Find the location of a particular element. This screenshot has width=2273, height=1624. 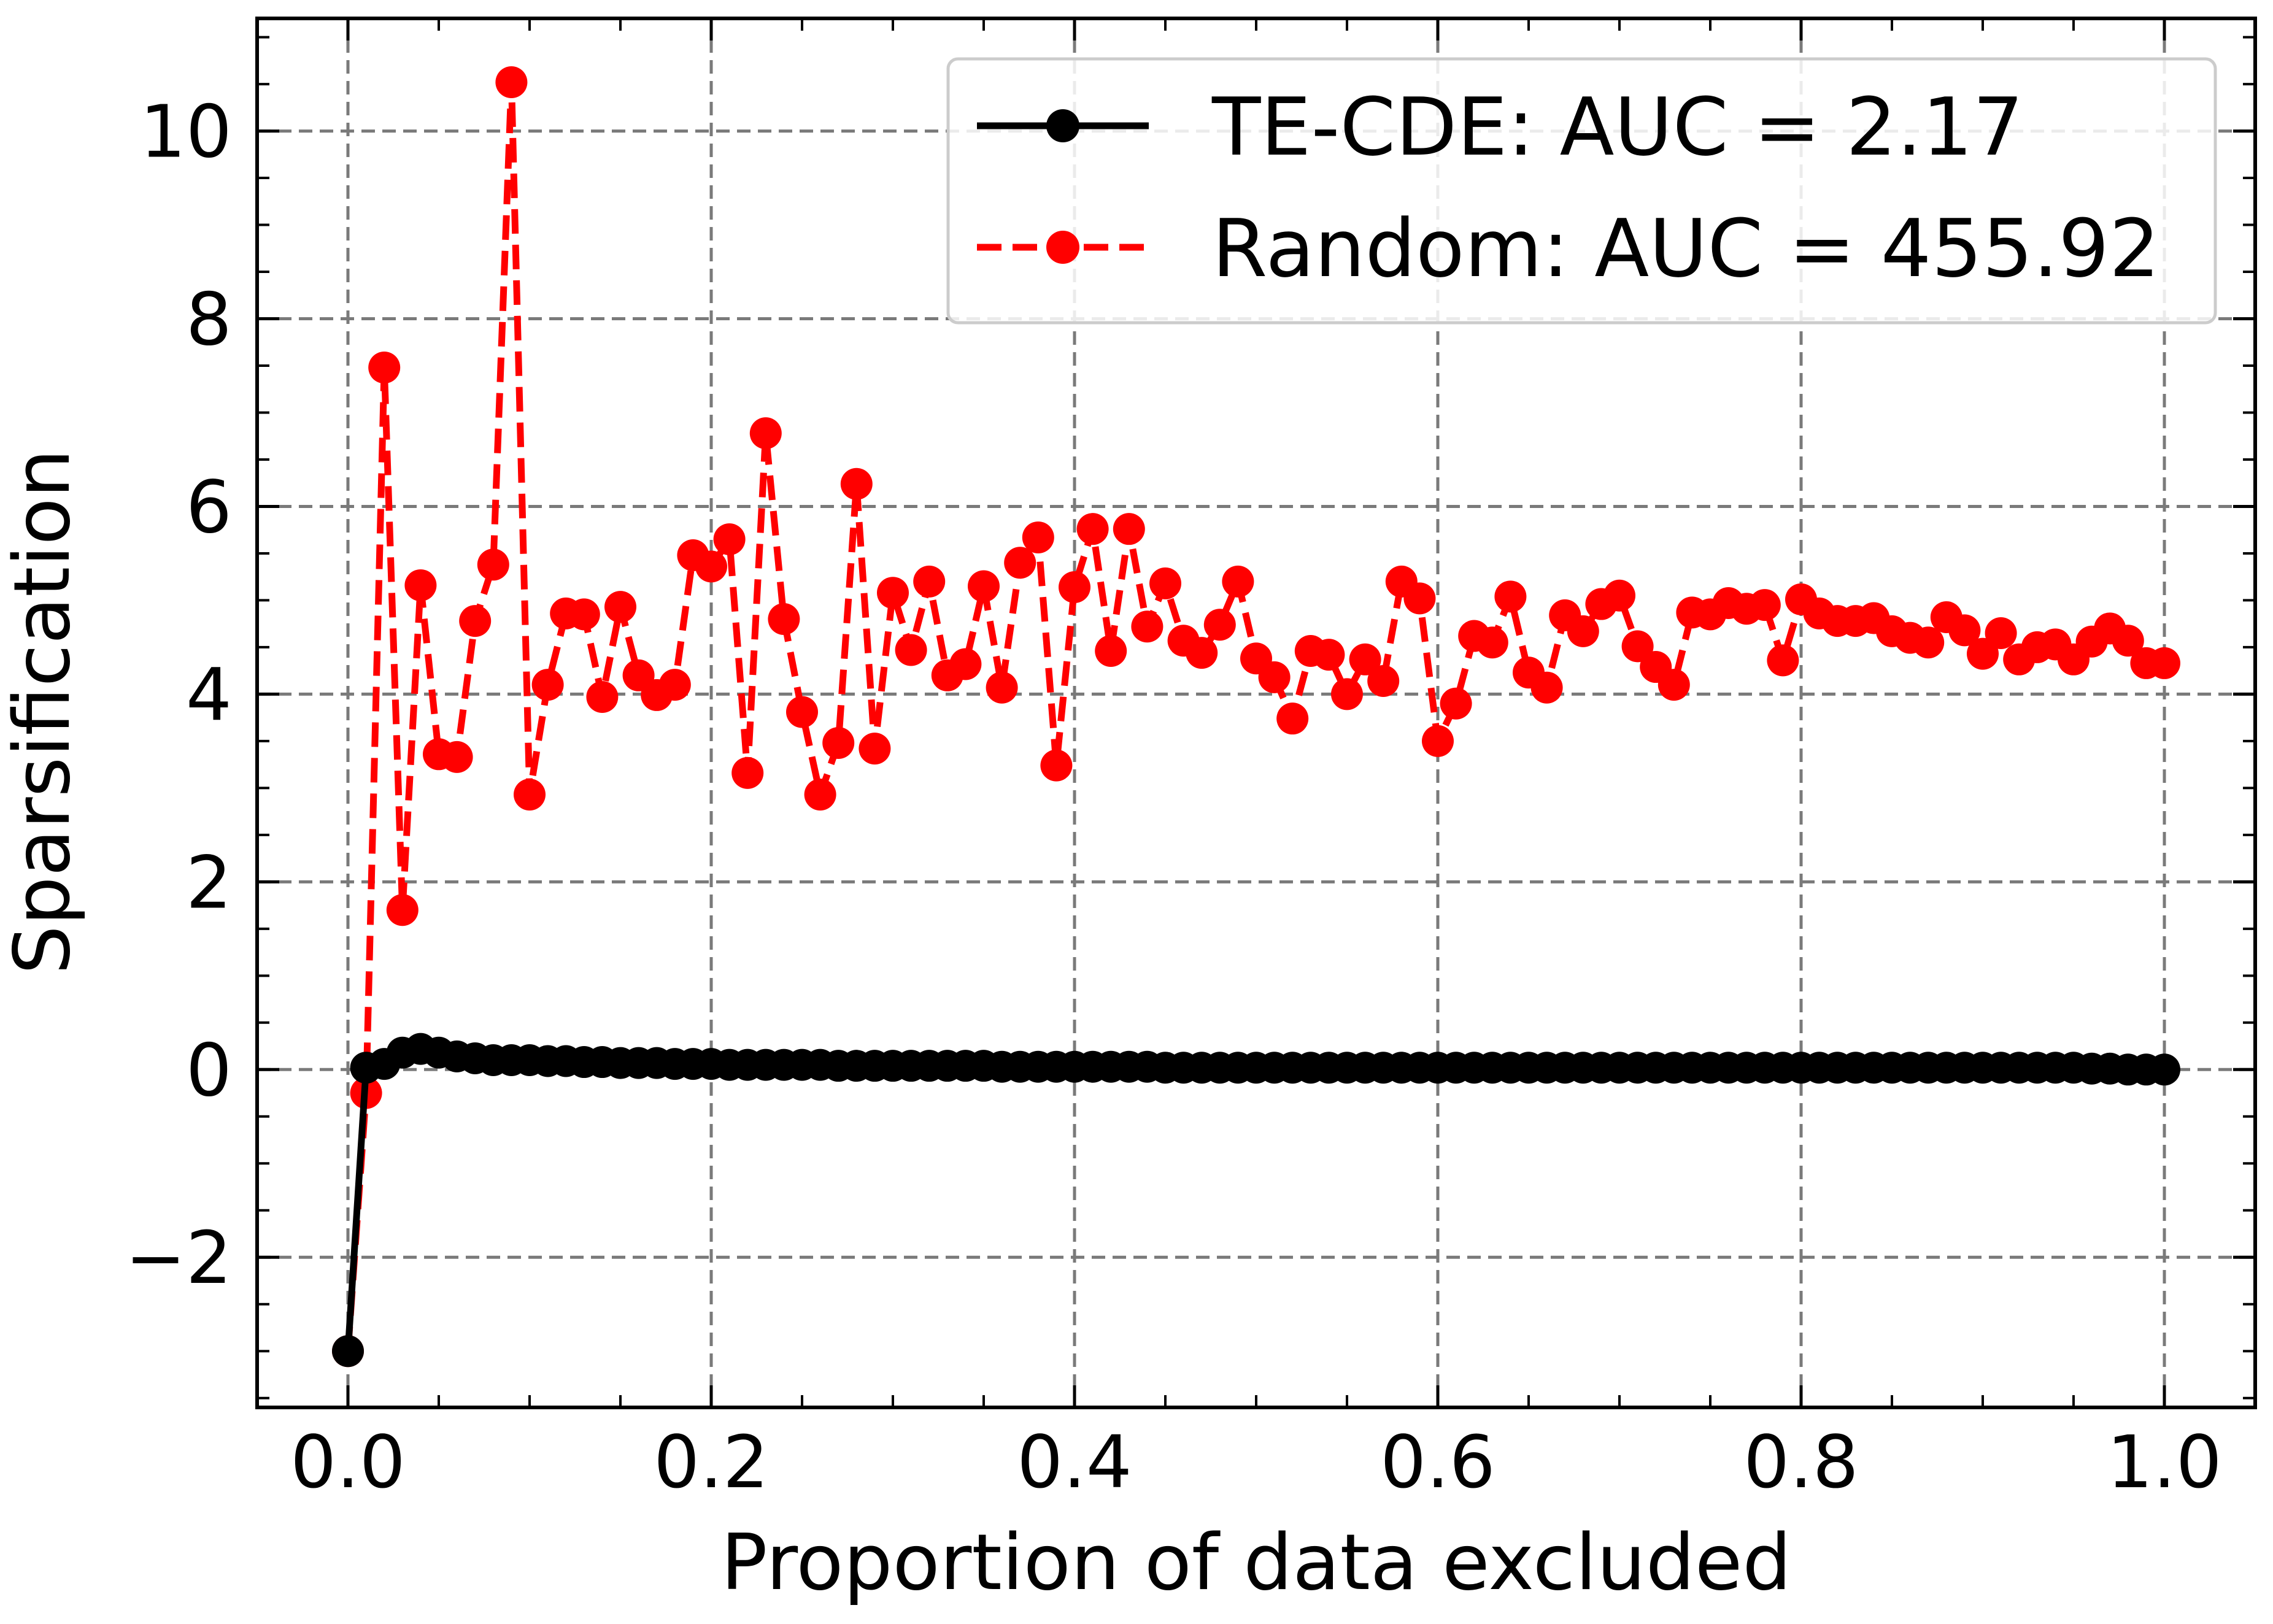

y-tick-label: 2 is located at coordinates (209, 883).